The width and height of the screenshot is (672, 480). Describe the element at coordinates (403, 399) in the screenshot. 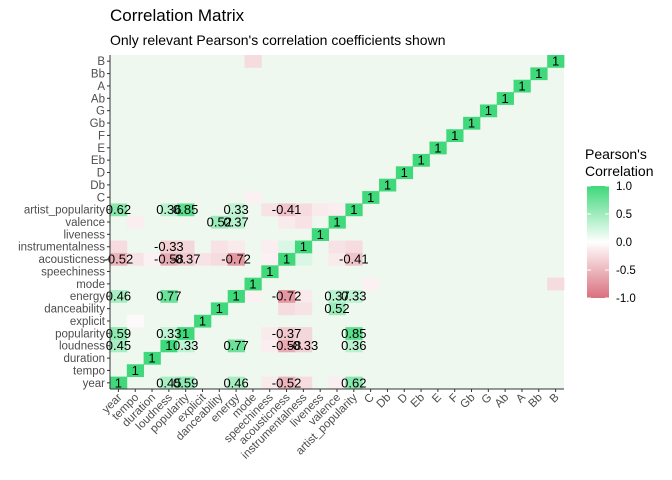

I see `x-tick-label: D` at that location.